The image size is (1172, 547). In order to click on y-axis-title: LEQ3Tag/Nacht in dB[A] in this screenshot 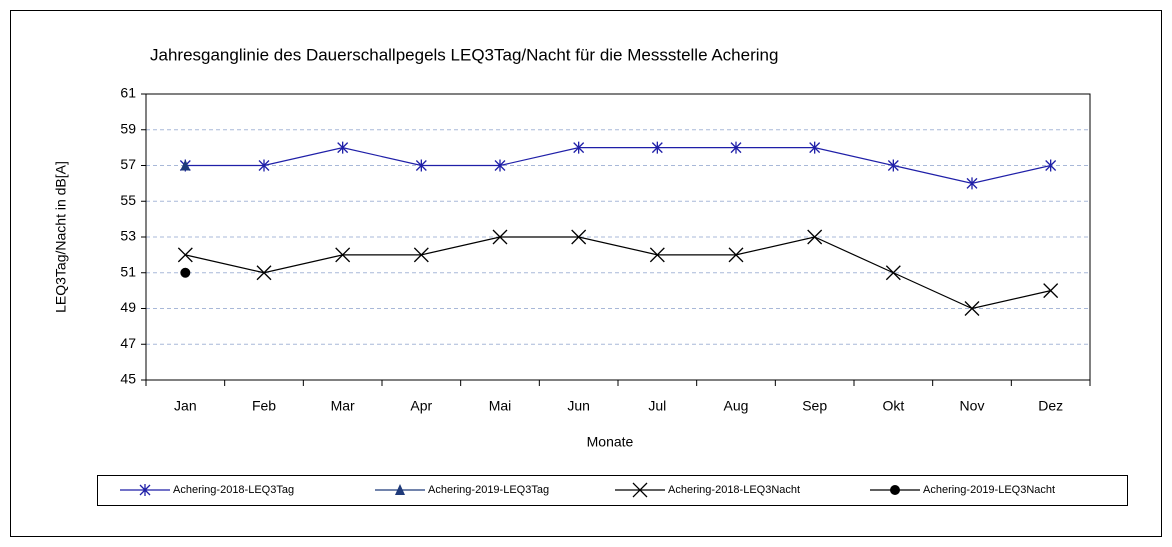, I will do `click(61, 237)`.